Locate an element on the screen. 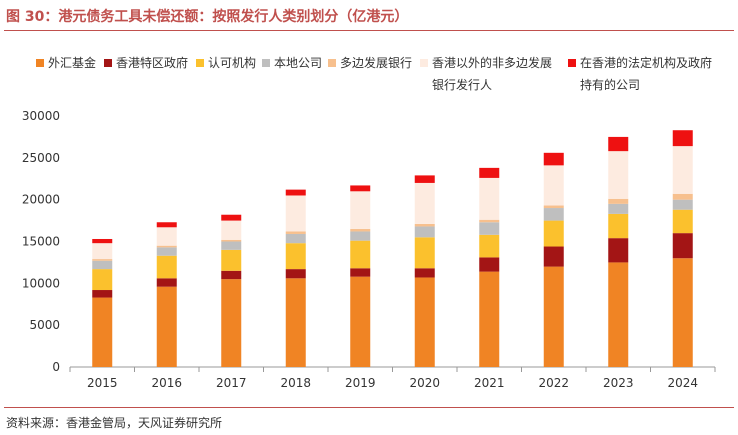 The image size is (738, 435). x-tick-label: 2022 is located at coordinates (553, 383).